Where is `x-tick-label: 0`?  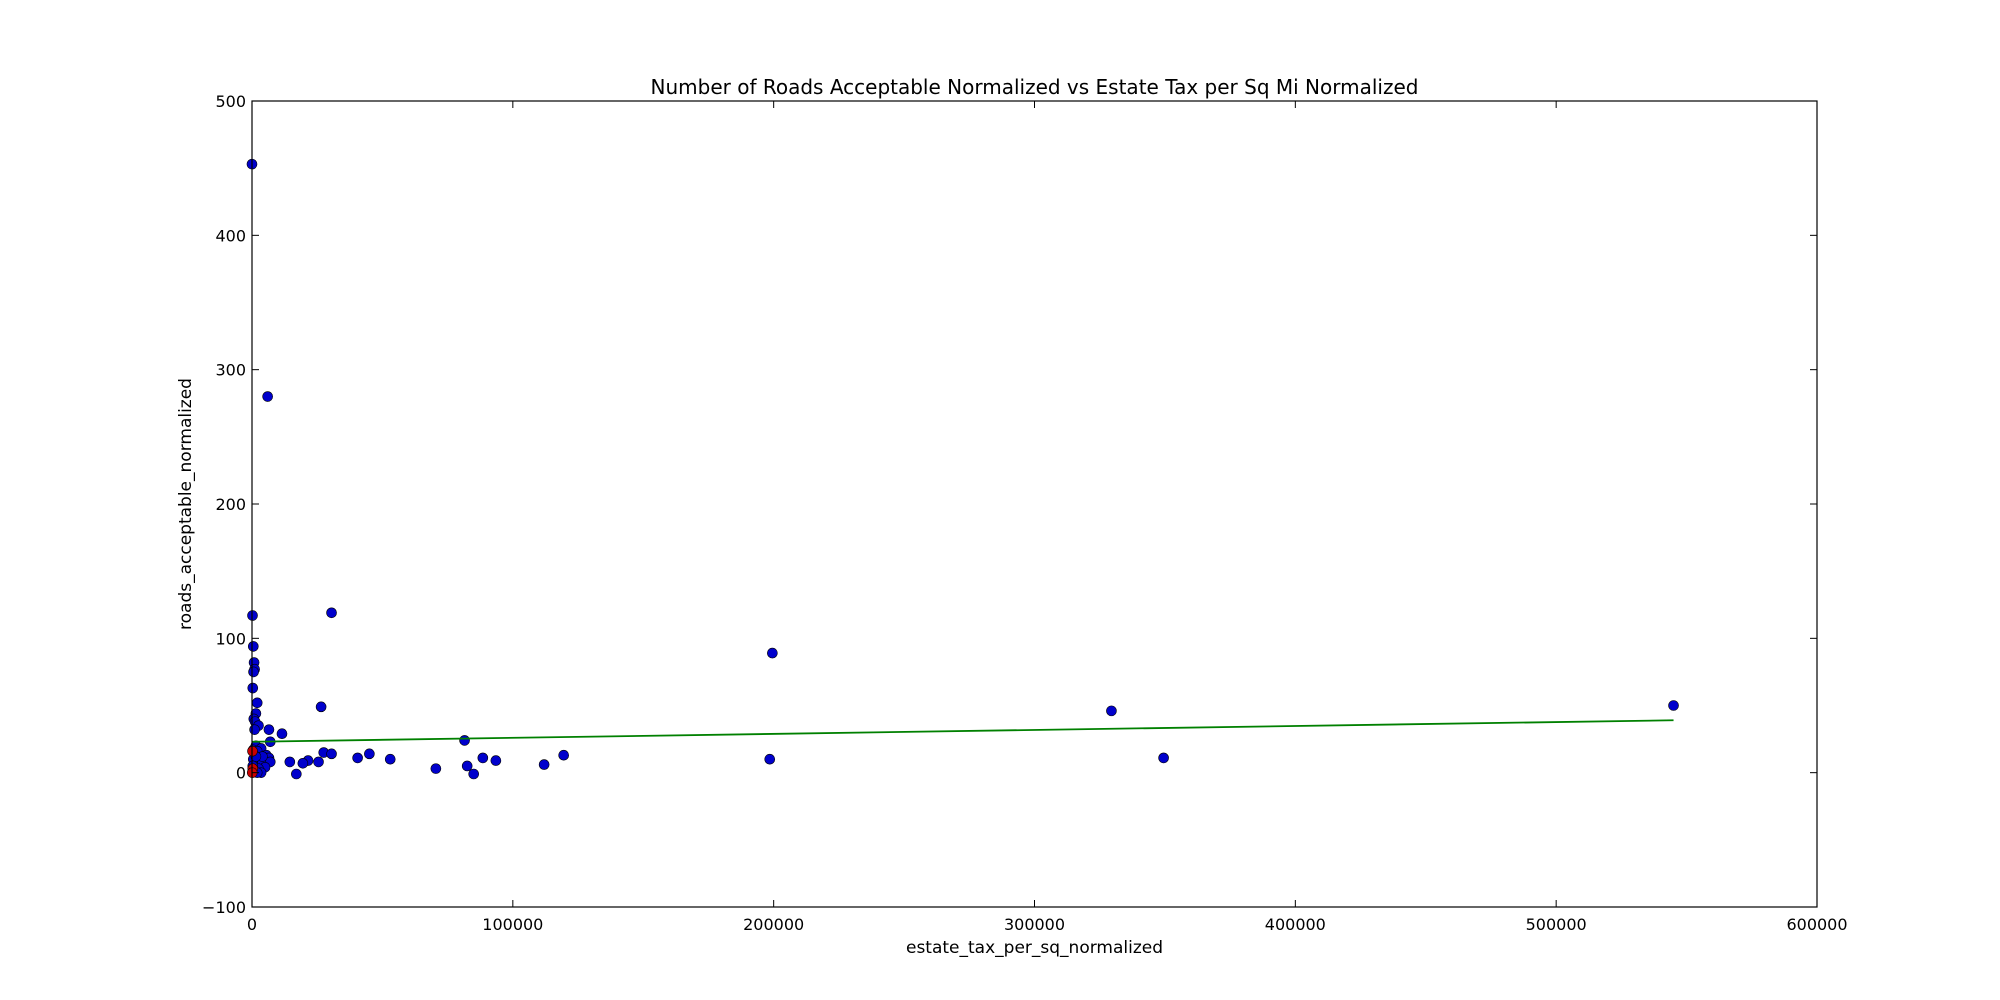 x-tick-label: 0 is located at coordinates (252, 924).